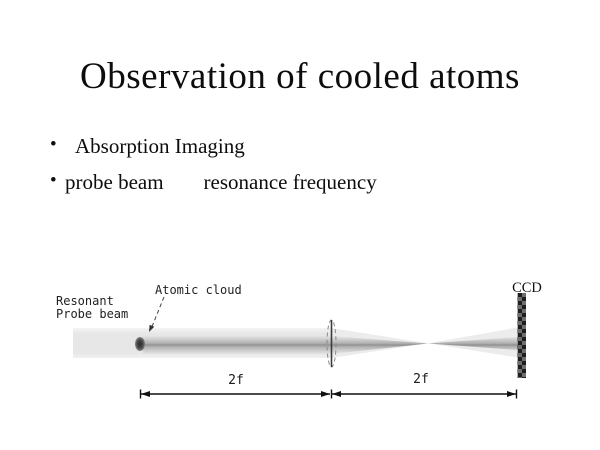  What do you see at coordinates (234, 394) in the screenshot?
I see `dimension-2f-left` at bounding box center [234, 394].